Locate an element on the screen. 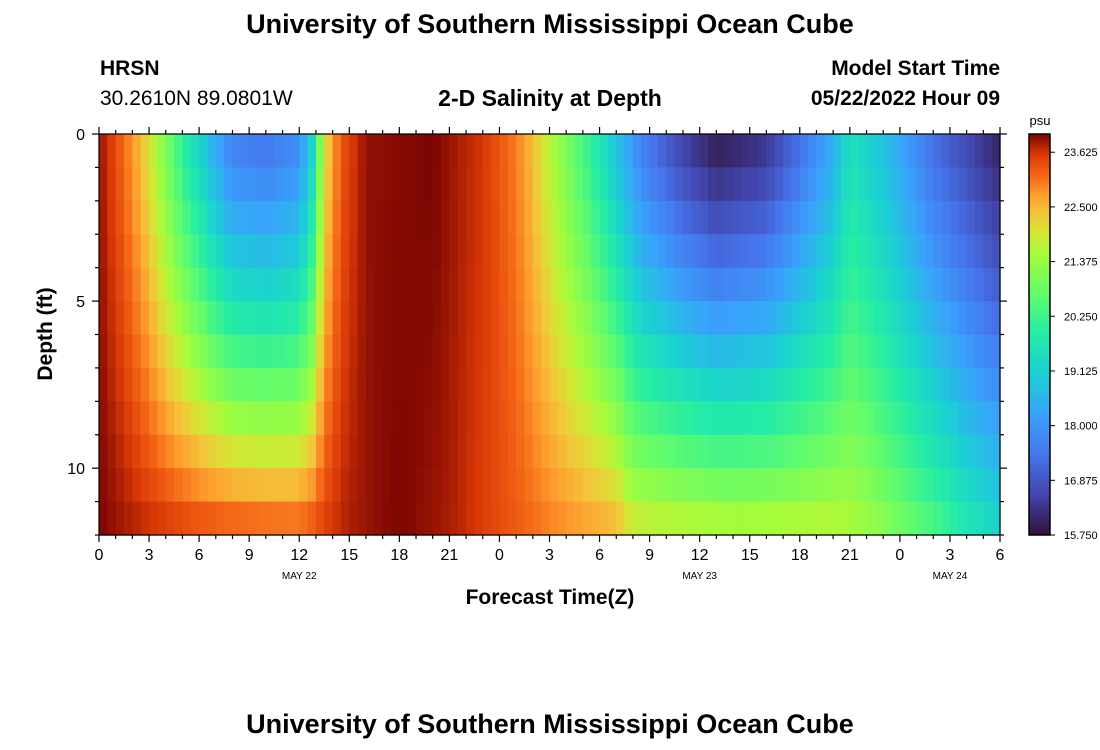 This screenshot has height=750, width=1100. x-tick-label: 0 is located at coordinates (899, 555).